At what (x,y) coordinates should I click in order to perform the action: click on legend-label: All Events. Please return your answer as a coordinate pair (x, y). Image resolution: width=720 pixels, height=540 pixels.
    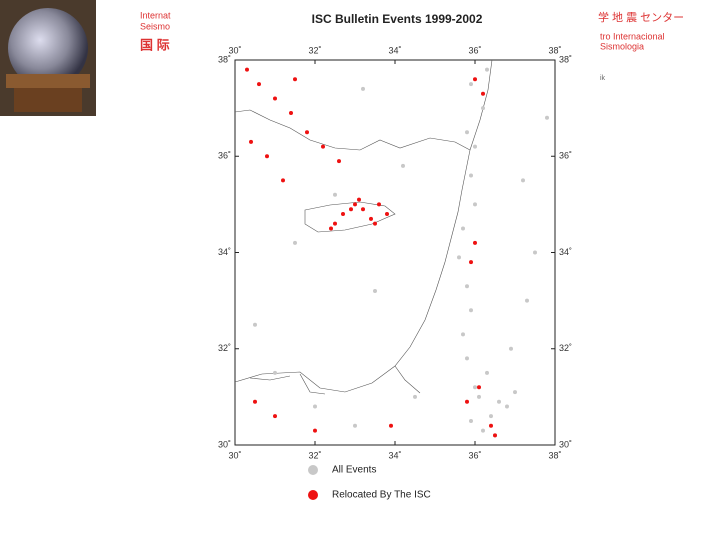
    Looking at the image, I should click on (354, 470).